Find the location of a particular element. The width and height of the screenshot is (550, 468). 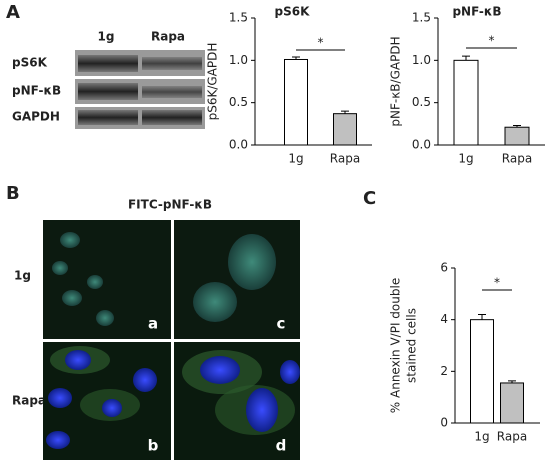

y-axis-label: pS6K/GAPDH is located at coordinates (213, 82).